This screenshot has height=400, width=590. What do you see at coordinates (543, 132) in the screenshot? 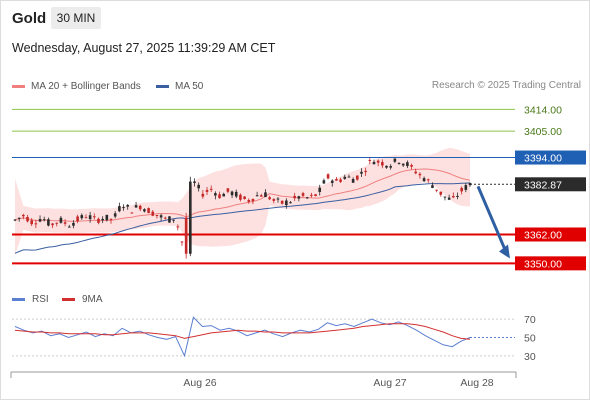
I see `level-label-1: 3405.00` at bounding box center [543, 132].